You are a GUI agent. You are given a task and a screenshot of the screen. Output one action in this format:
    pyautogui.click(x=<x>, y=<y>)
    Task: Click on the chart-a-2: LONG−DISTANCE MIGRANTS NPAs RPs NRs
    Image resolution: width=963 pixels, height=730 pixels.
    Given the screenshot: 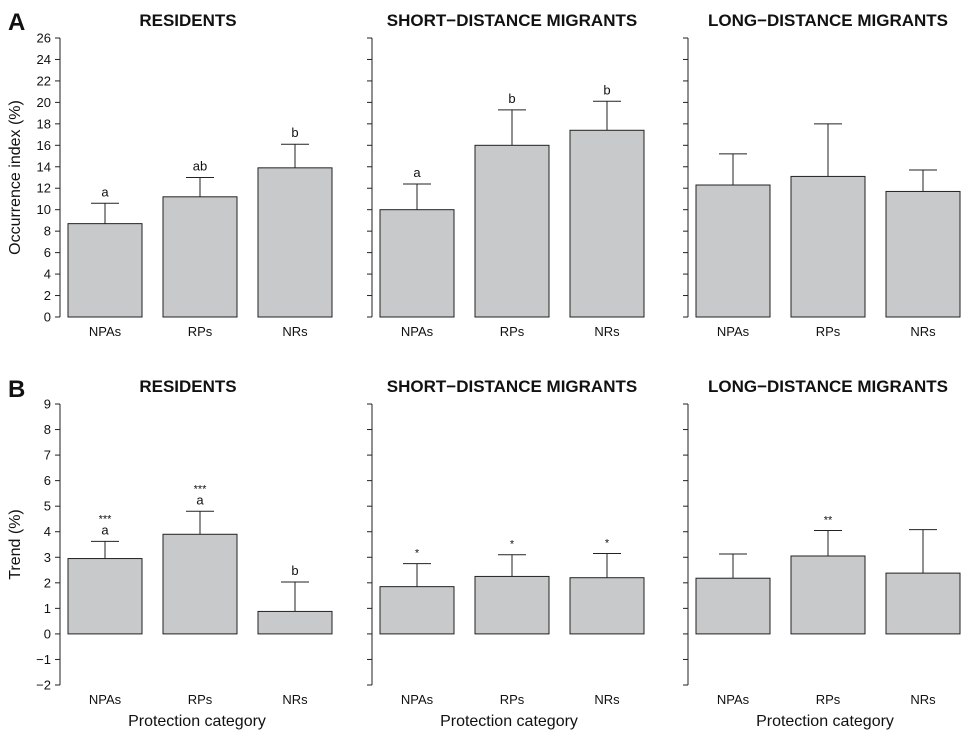 What is the action you would take?
    pyautogui.click(x=822, y=175)
    